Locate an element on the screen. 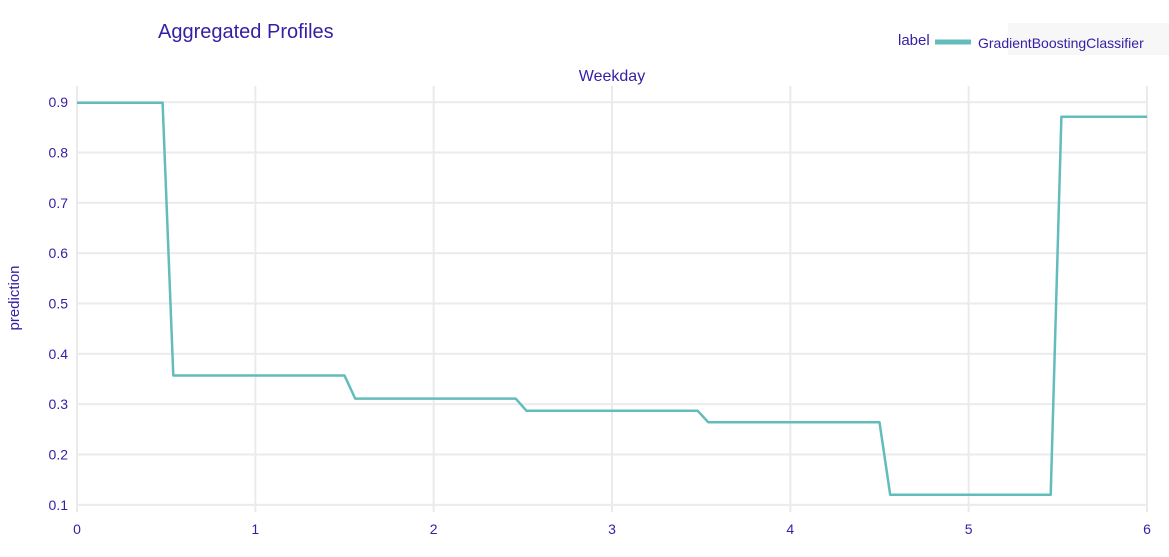  chart-subtitle: Weekday is located at coordinates (612, 76).